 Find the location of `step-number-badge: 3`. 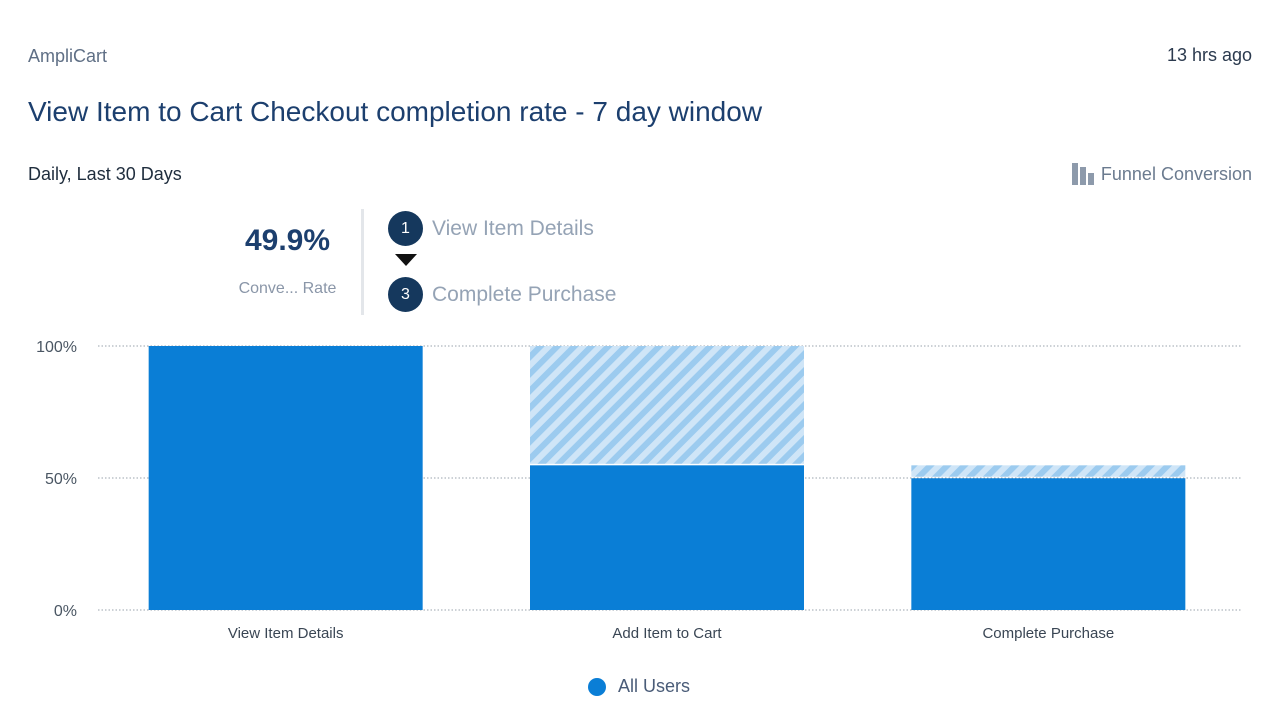

step-number-badge: 3 is located at coordinates (405, 294).